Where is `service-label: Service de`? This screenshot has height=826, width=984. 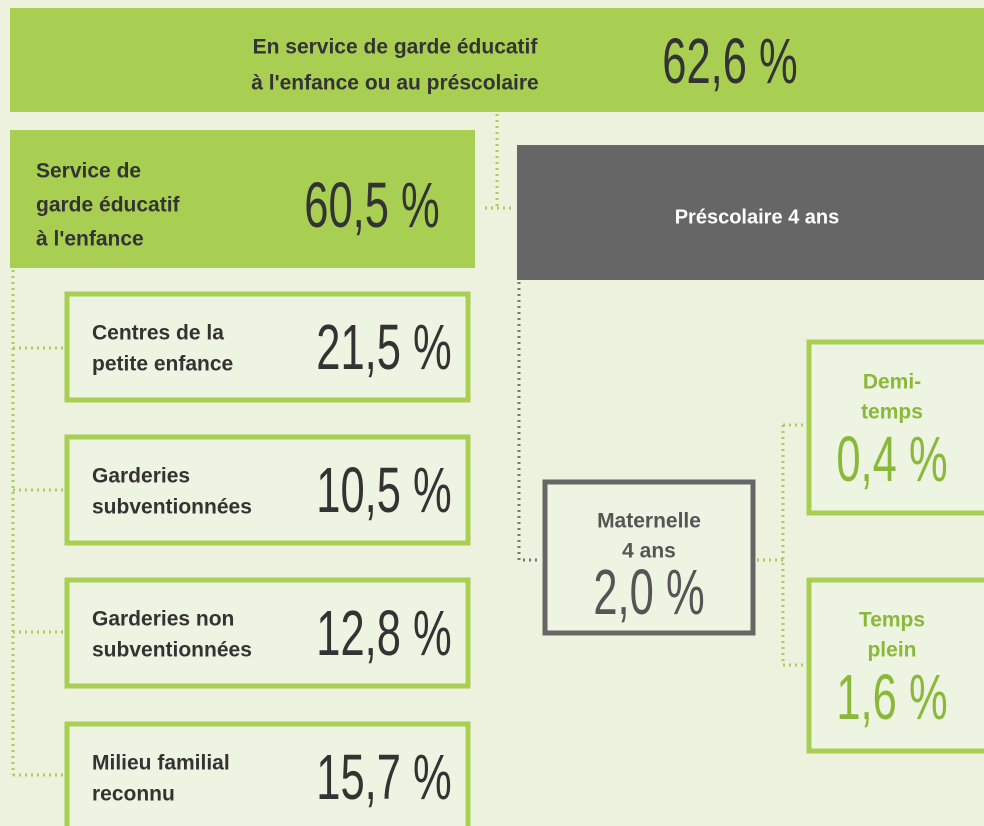
service-label: Service de is located at coordinates (88, 171).